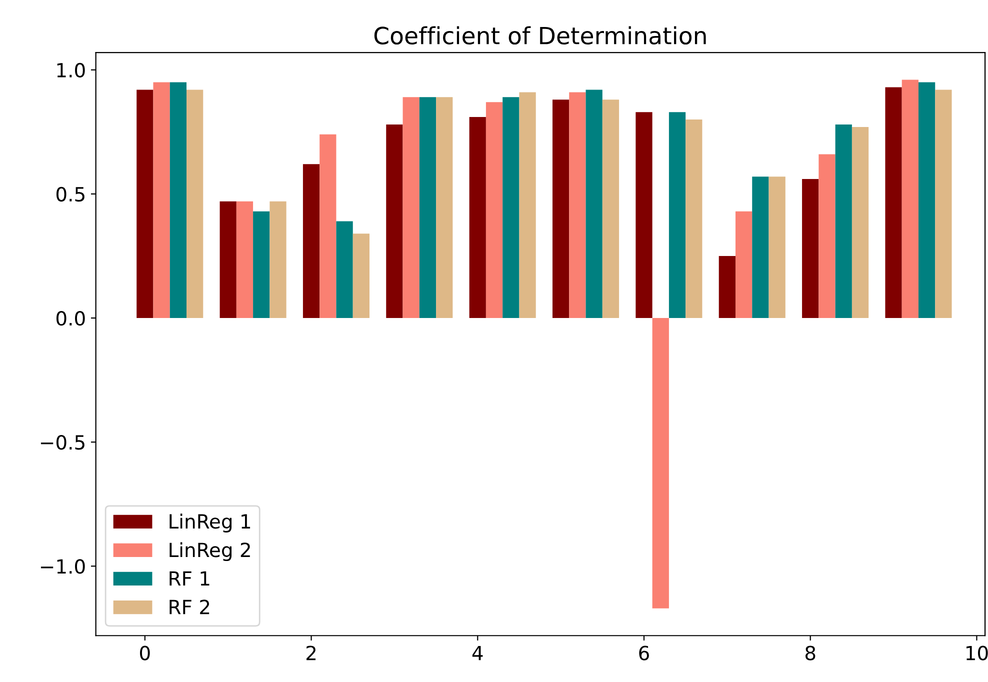  Describe the element at coordinates (311, 653) in the screenshot. I see `x-tick-label: 2` at that location.